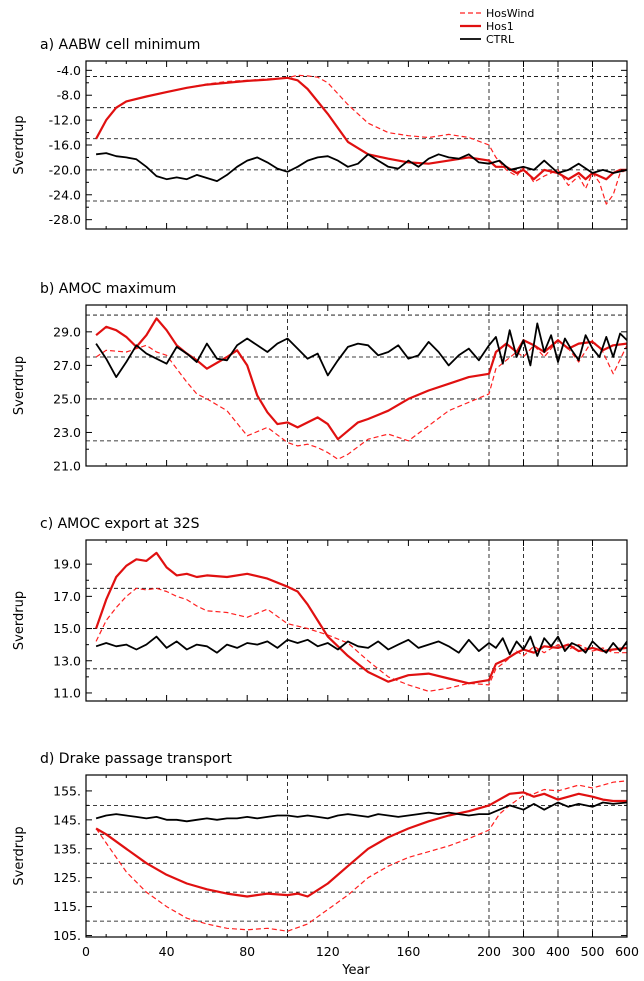  What do you see at coordinates (355, 970) in the screenshot?
I see `x-axis-title: Year` at bounding box center [355, 970].